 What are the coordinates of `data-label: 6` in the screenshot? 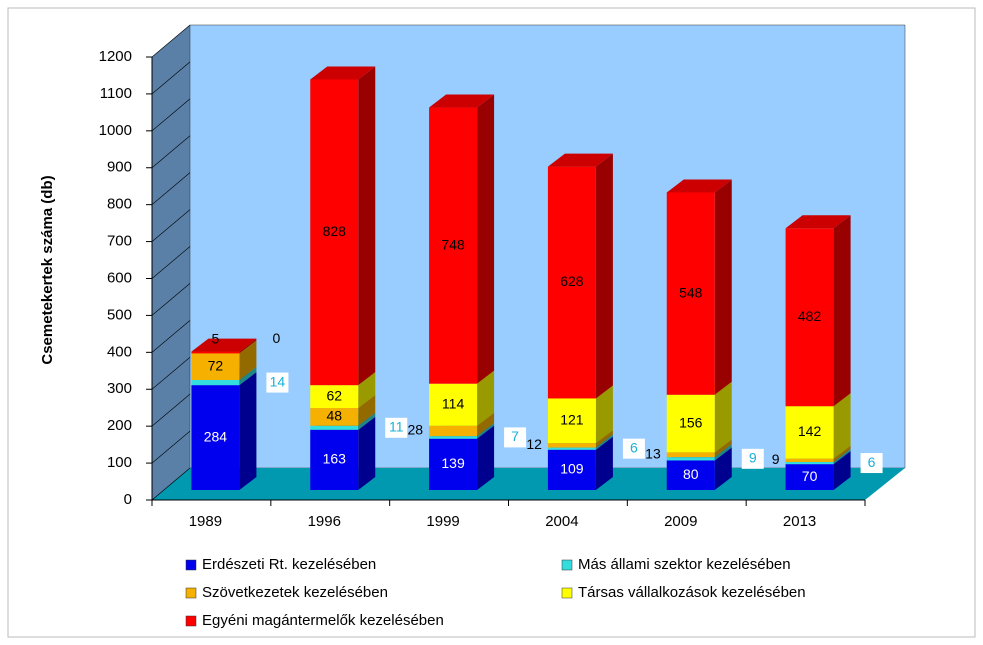 It's located at (634, 447).